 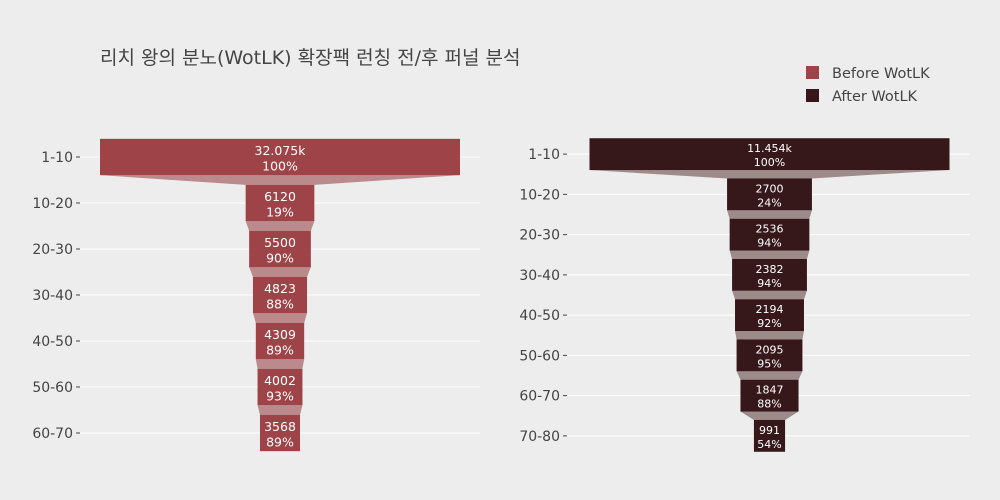 What do you see at coordinates (769, 444) in the screenshot?
I see `bar-percent-label: 54%` at bounding box center [769, 444].